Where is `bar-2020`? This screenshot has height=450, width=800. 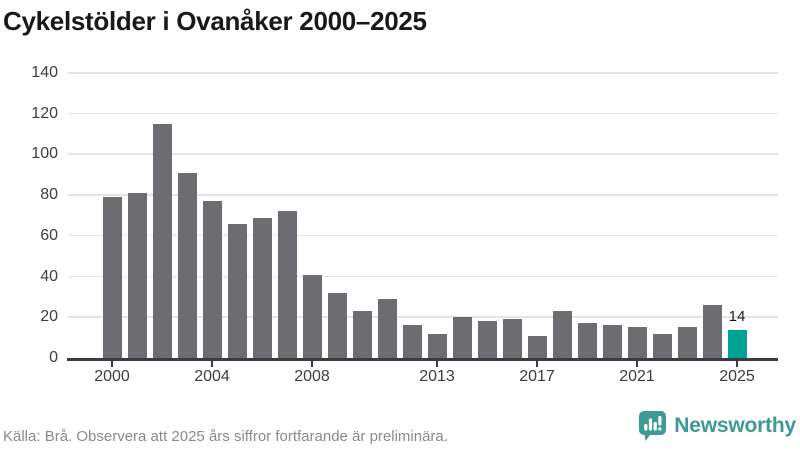 bar-2020 is located at coordinates (612, 341).